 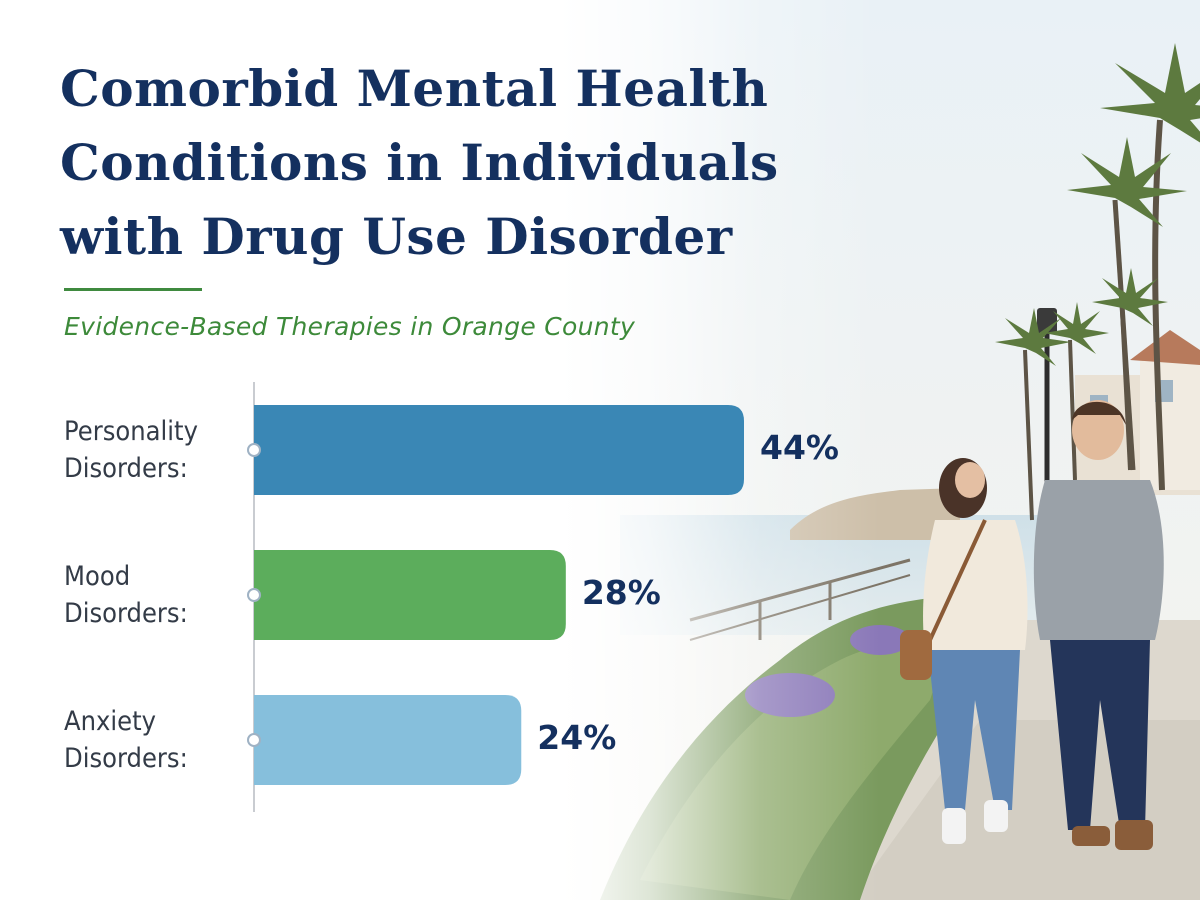 I want to click on value-label: 44%, so click(x=799, y=447).